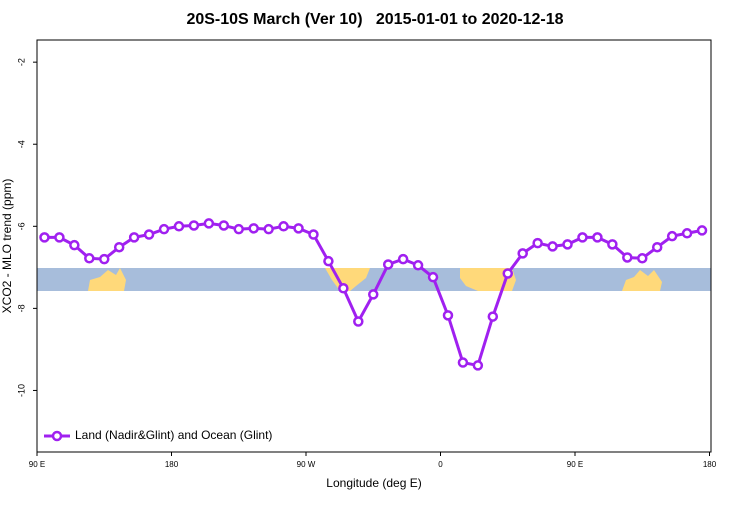 This screenshot has width=750, height=505. What do you see at coordinates (21, 62) in the screenshot?
I see `y-tick-label: -2` at bounding box center [21, 62].